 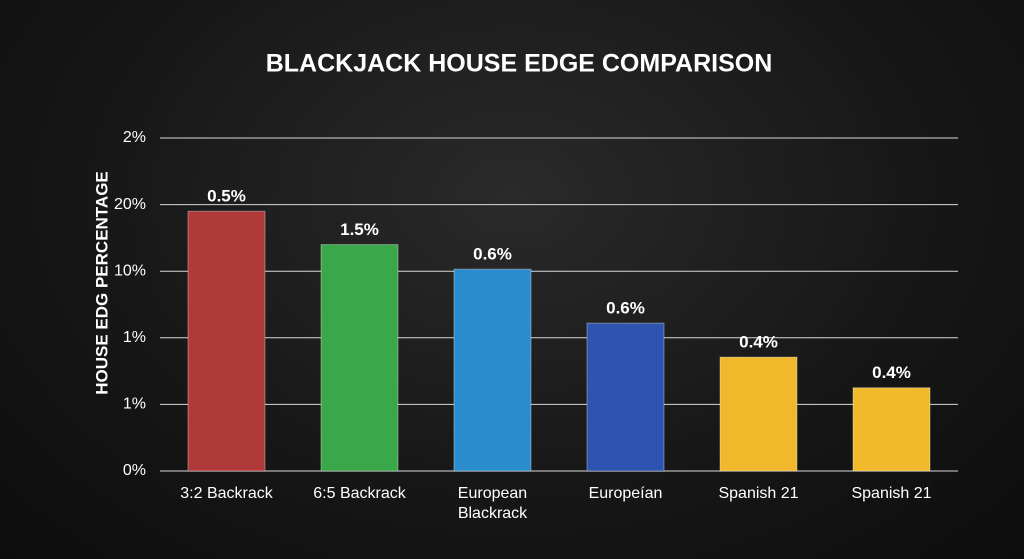 What do you see at coordinates (625, 493) in the screenshot?
I see `x-tick-label: Europeían` at bounding box center [625, 493].